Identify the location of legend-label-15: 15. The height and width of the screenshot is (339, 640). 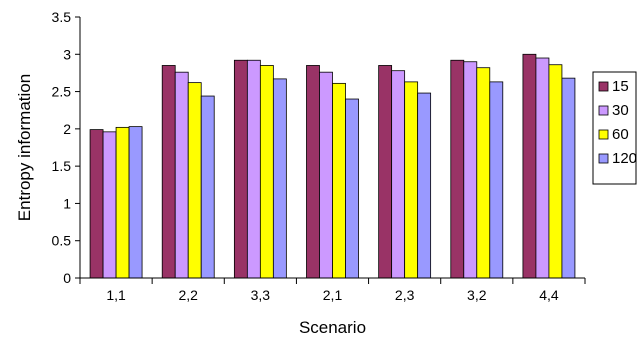
(620, 86).